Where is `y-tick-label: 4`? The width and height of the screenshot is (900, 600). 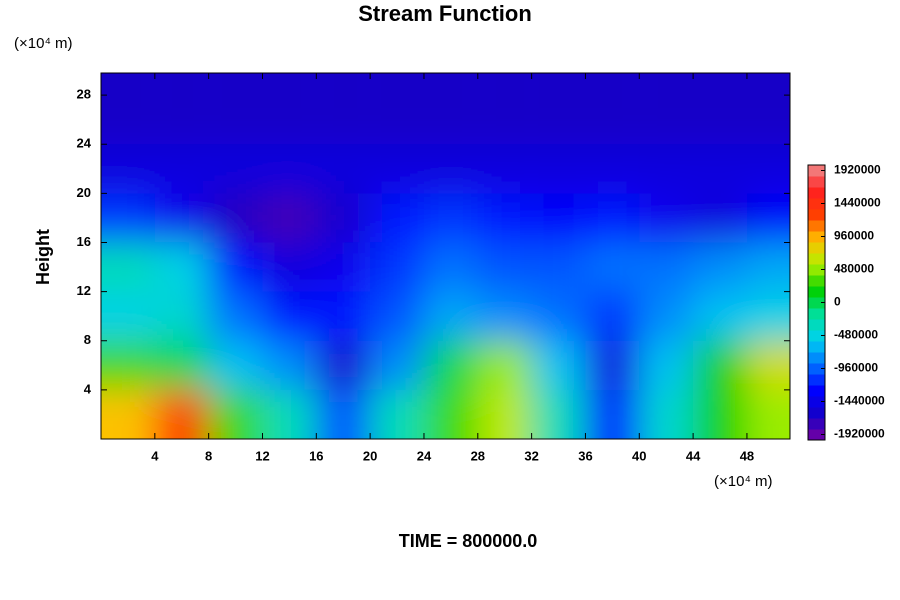 y-tick-label: 4 is located at coordinates (88, 388).